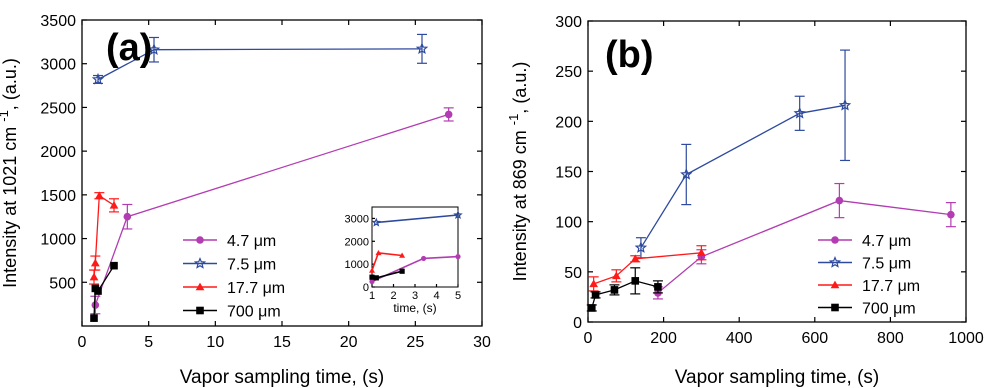  What do you see at coordinates (414, 308) in the screenshot?
I see `inset-x-axis-label: time, (s)` at bounding box center [414, 308].